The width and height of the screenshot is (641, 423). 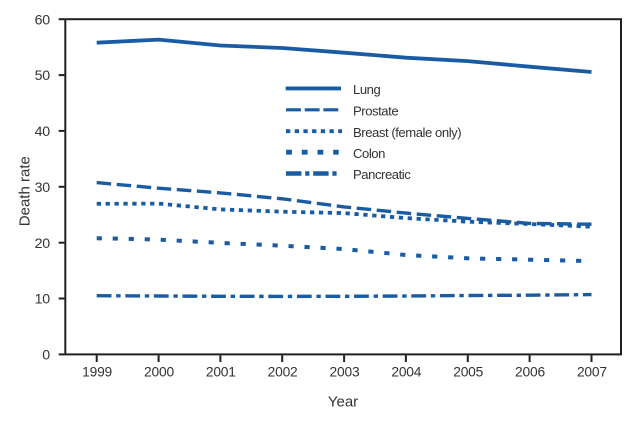 I want to click on svg-text: Lung, so click(x=366, y=89).